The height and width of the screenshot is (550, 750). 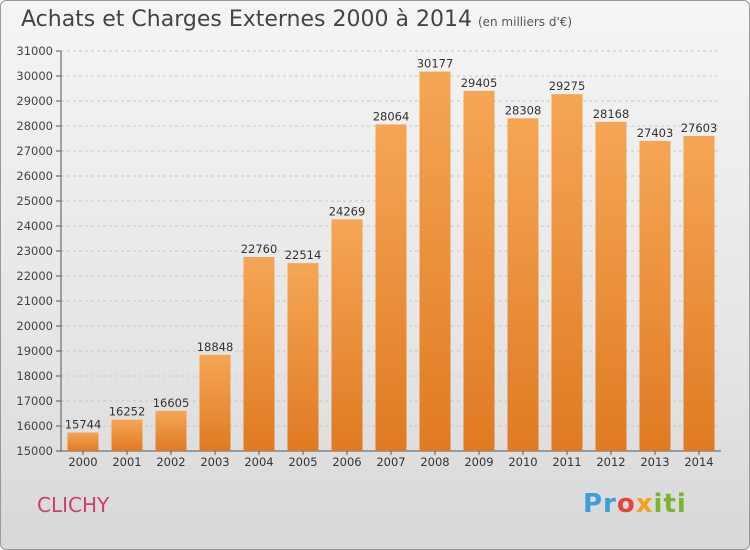 I want to click on proxiti-logo: Proxiti, so click(x=635, y=504).